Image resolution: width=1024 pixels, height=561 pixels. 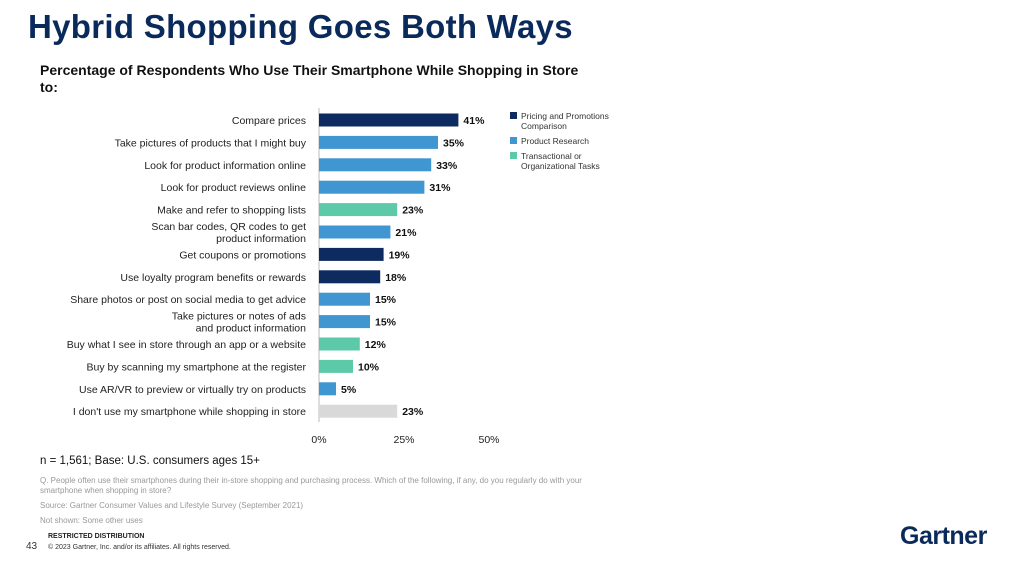 I want to click on value-label: 10%, so click(x=369, y=367).